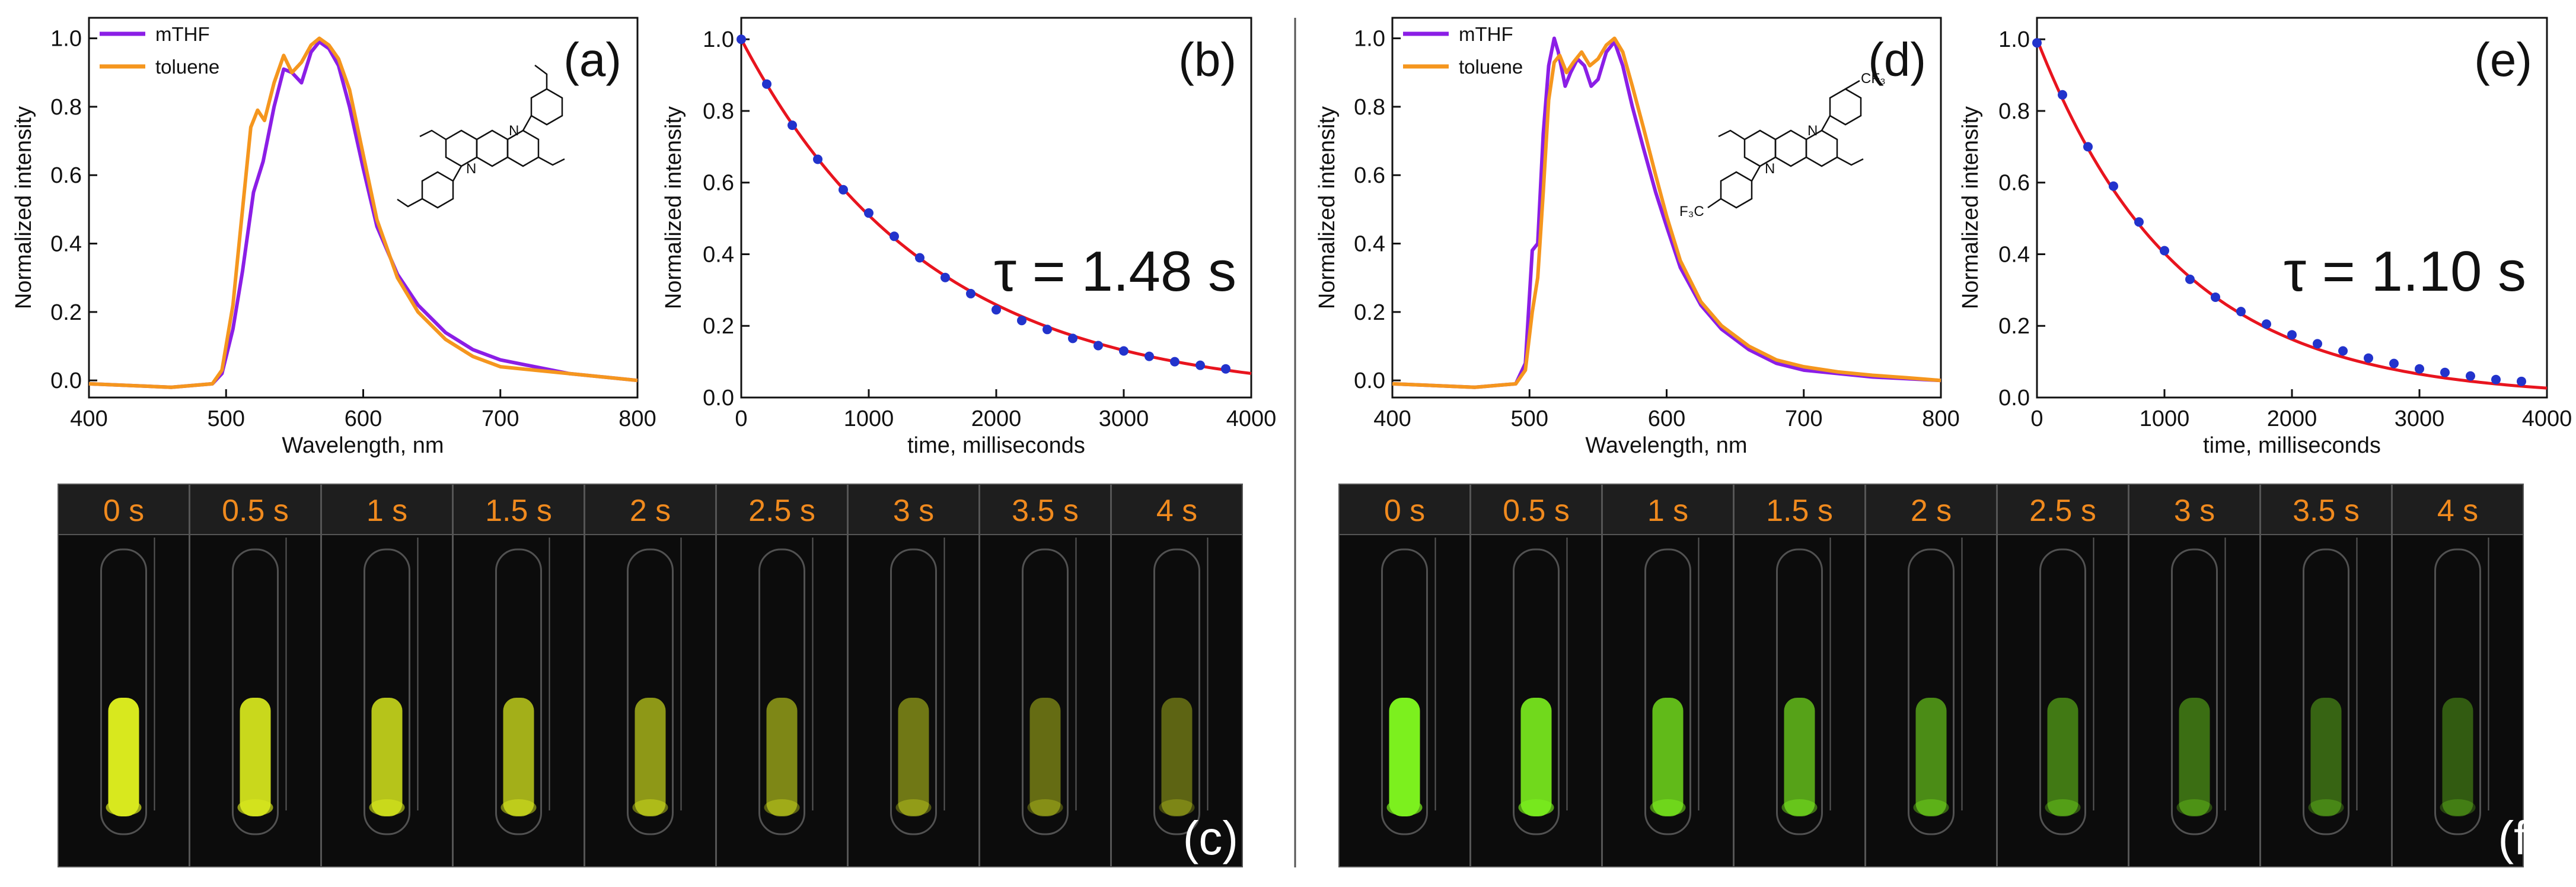 Image resolution: width=2576 pixels, height=887 pixels. I want to click on plot-frame, so click(996, 208).